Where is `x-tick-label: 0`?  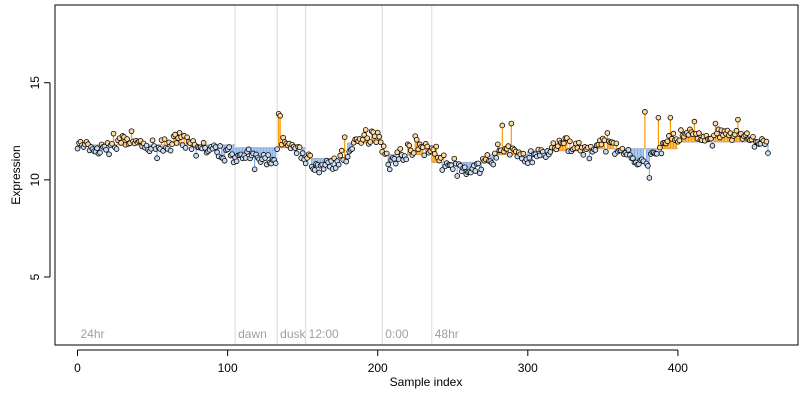
x-tick-label: 0 is located at coordinates (77, 368).